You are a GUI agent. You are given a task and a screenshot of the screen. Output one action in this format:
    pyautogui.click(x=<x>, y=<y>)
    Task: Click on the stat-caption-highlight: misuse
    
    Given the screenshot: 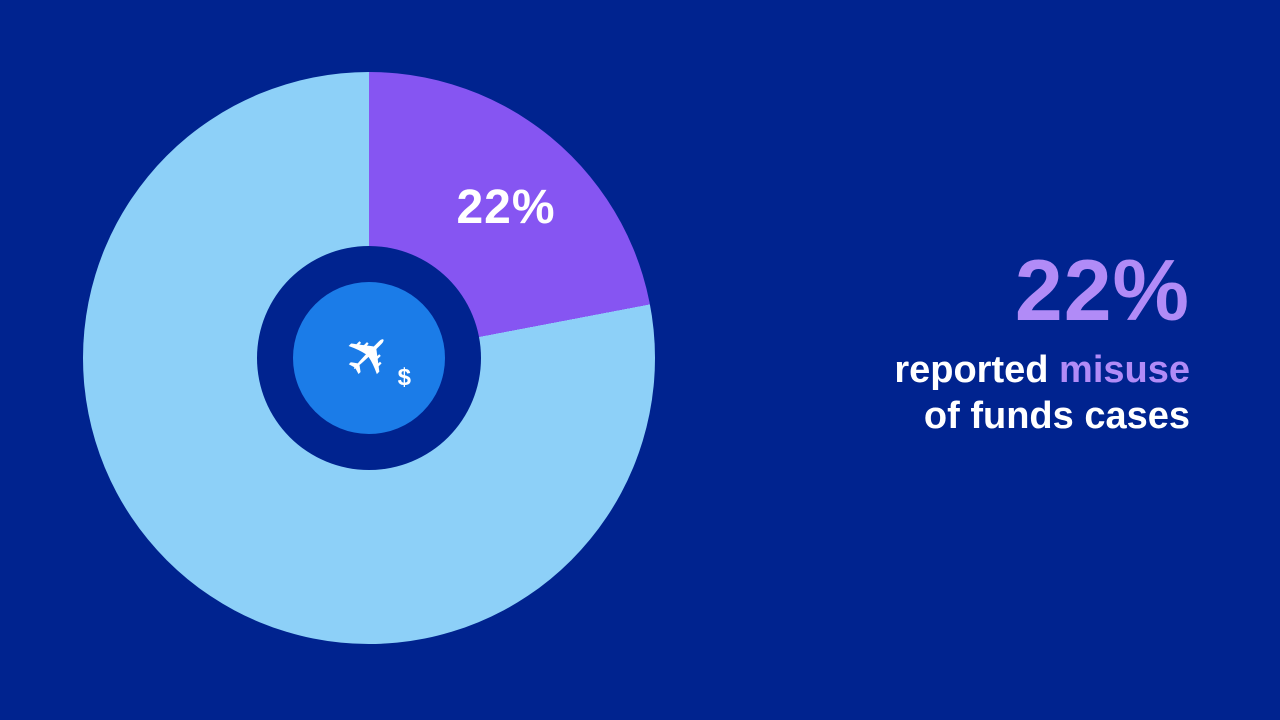 What is the action you would take?
    pyautogui.click(x=1124, y=370)
    